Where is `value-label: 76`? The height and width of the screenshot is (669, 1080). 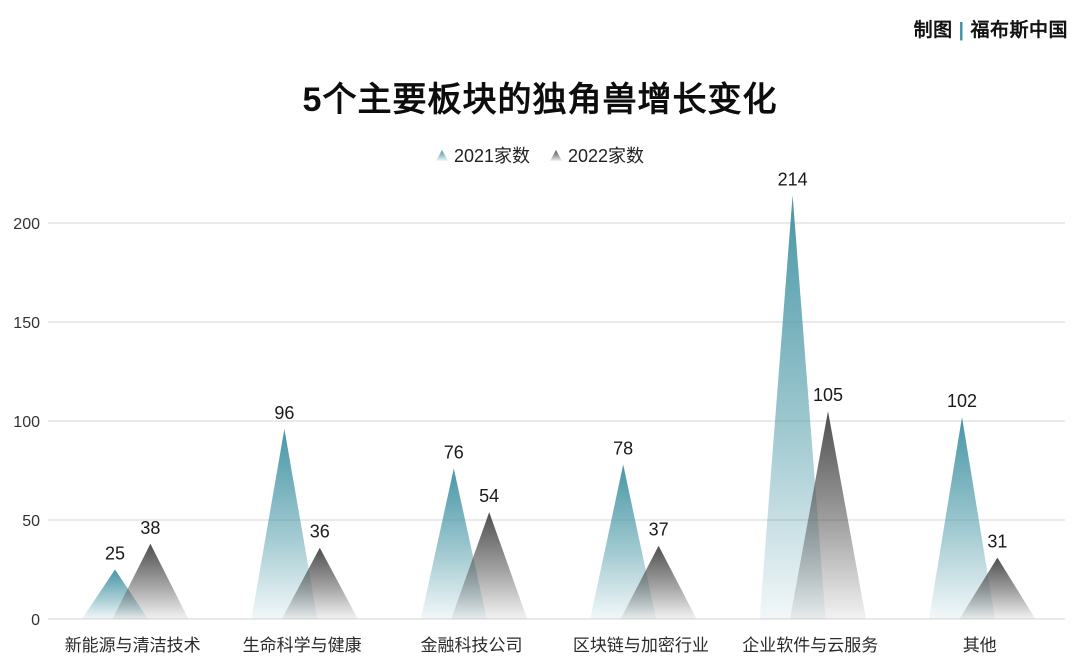
value-label: 76 is located at coordinates (454, 453).